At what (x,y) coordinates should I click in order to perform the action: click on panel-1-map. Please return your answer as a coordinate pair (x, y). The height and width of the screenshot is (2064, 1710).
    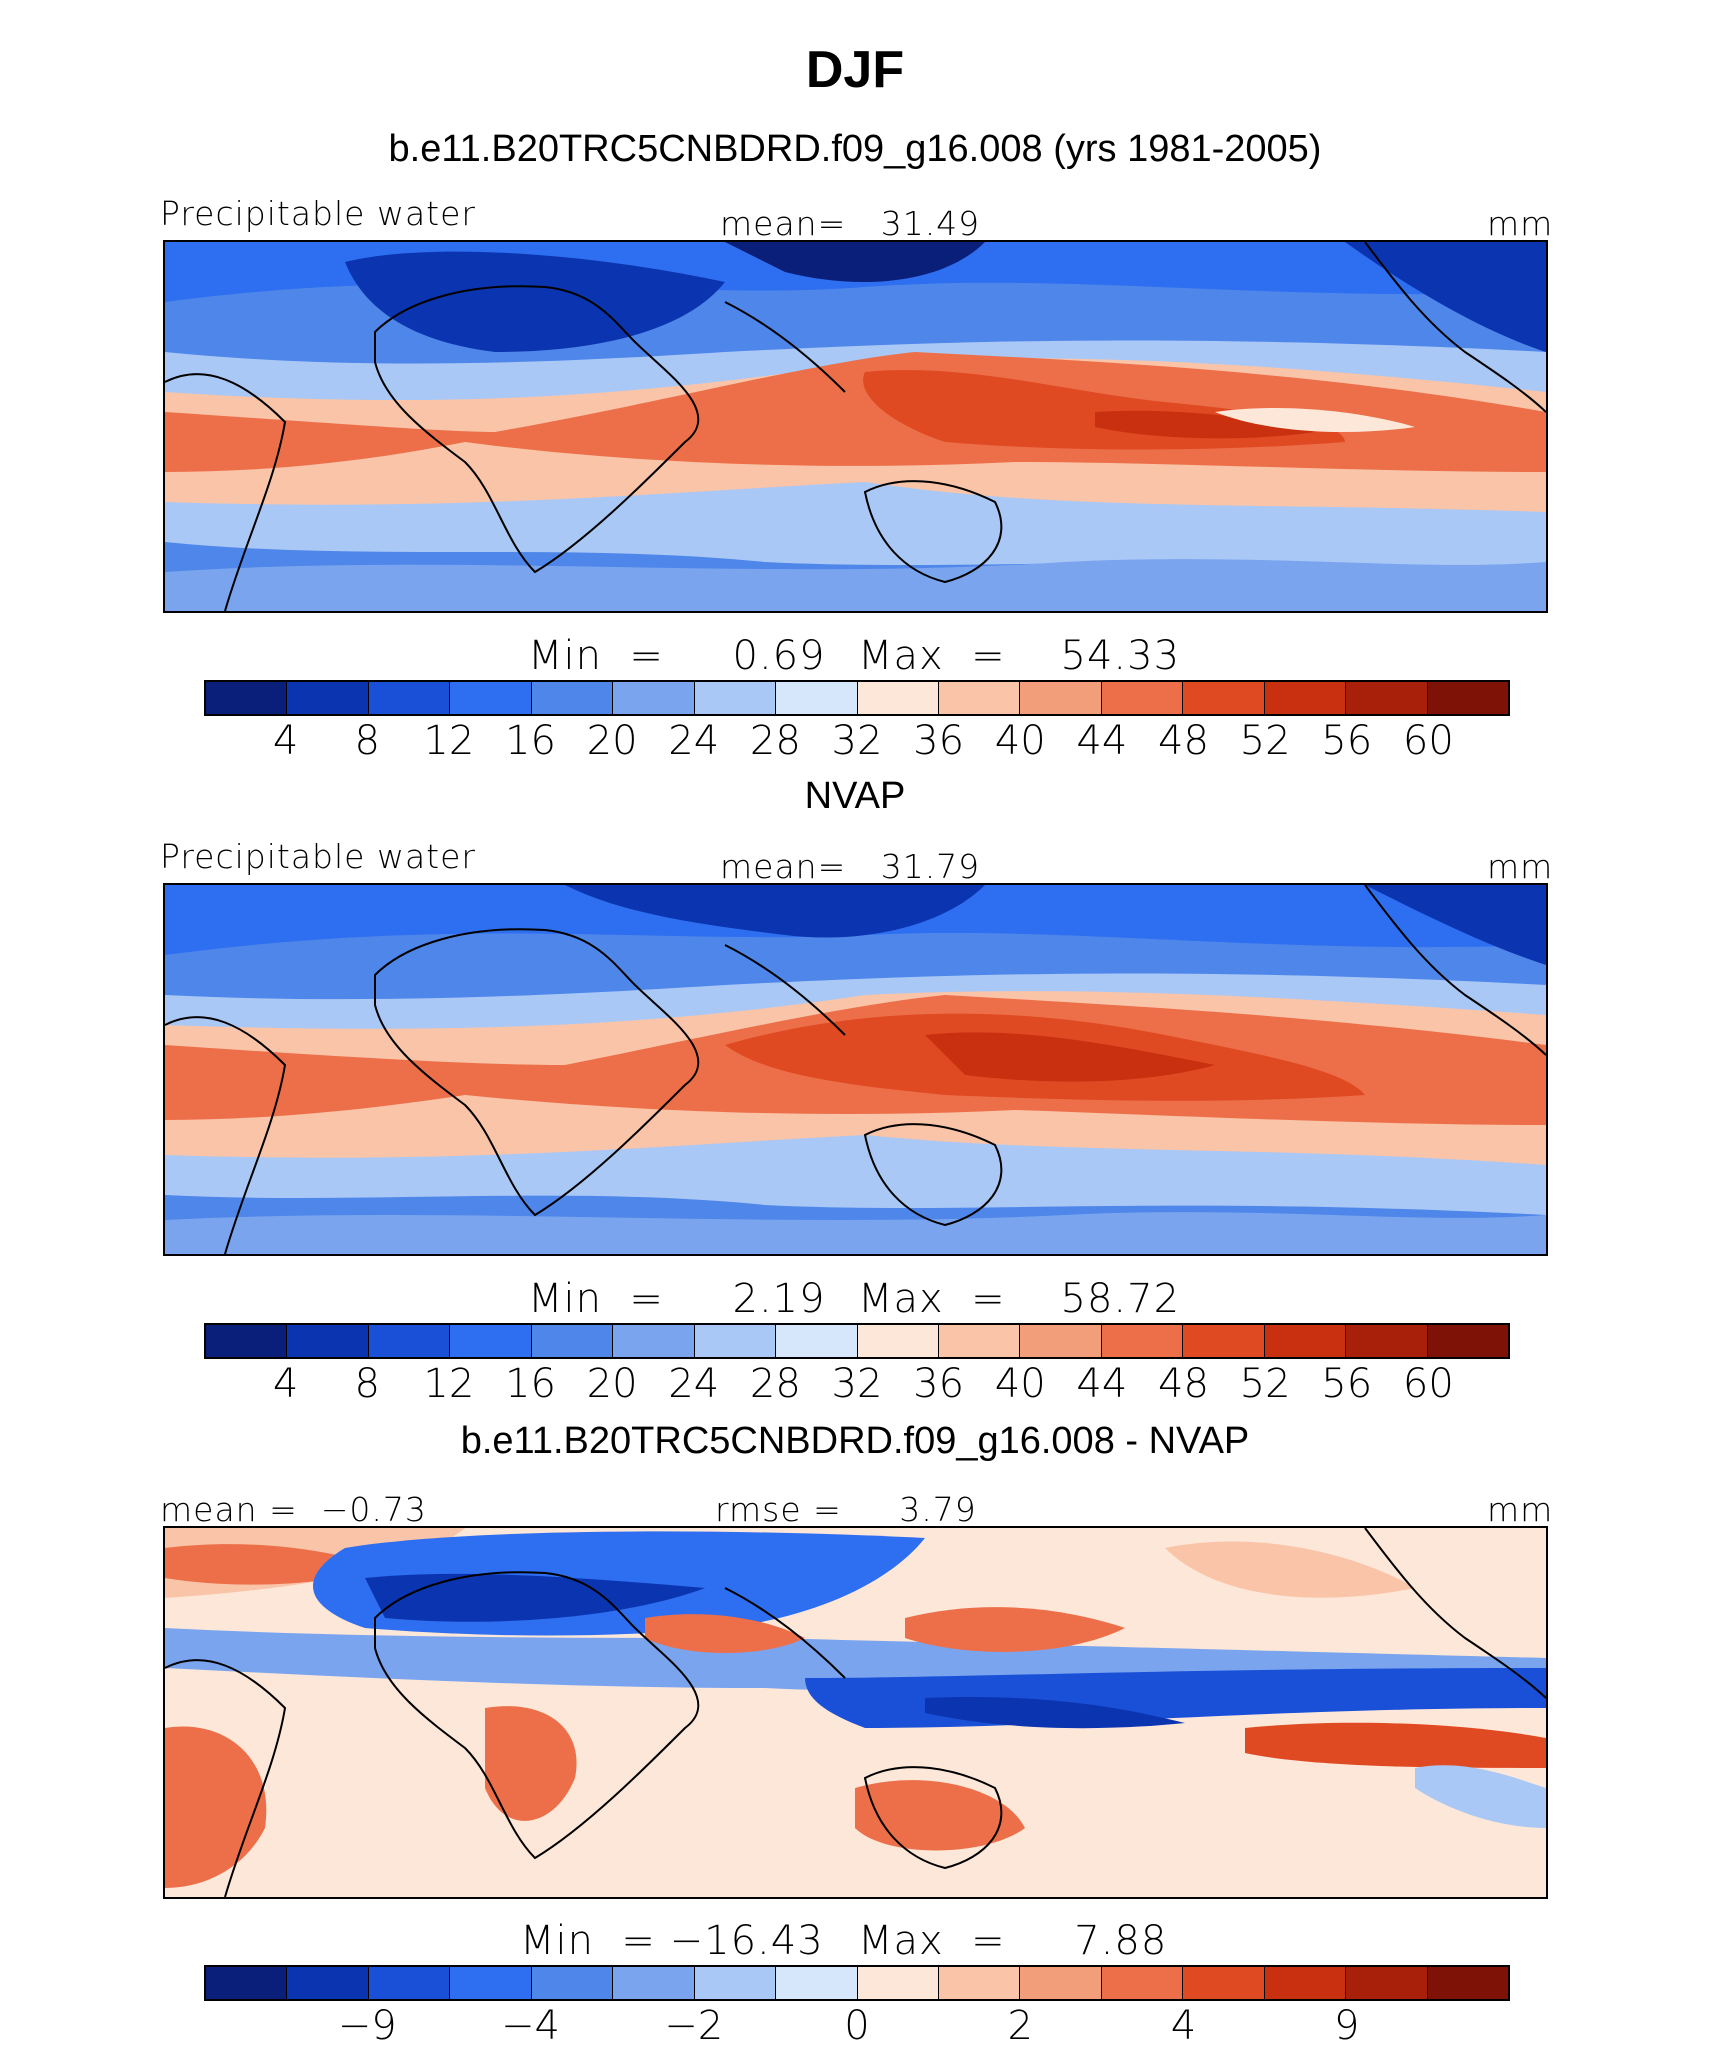
    Looking at the image, I should click on (855, 426).